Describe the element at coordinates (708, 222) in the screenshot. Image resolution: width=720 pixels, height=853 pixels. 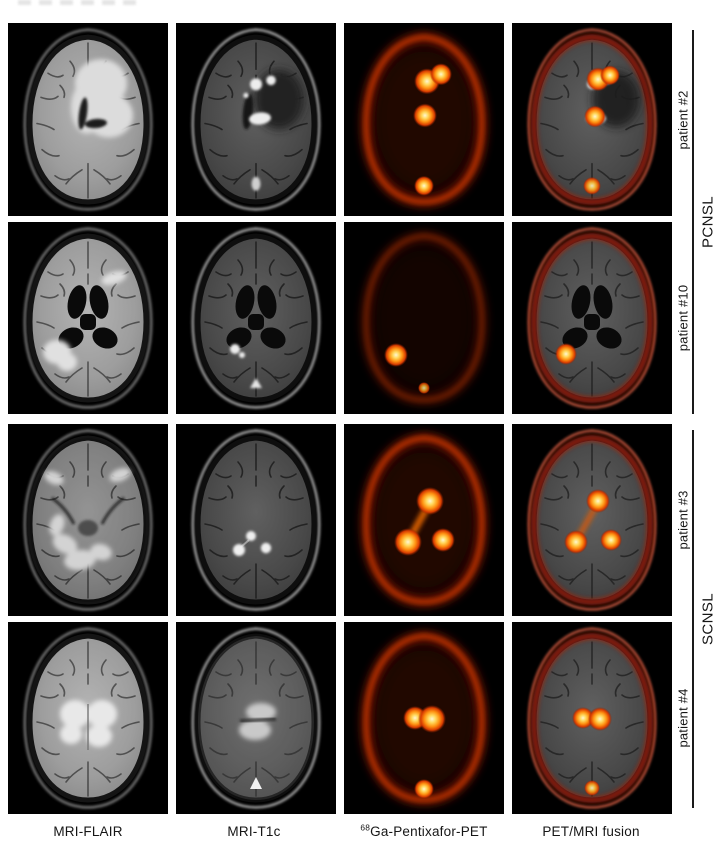
I see `group-label-pcnsl: PCNSL` at that location.